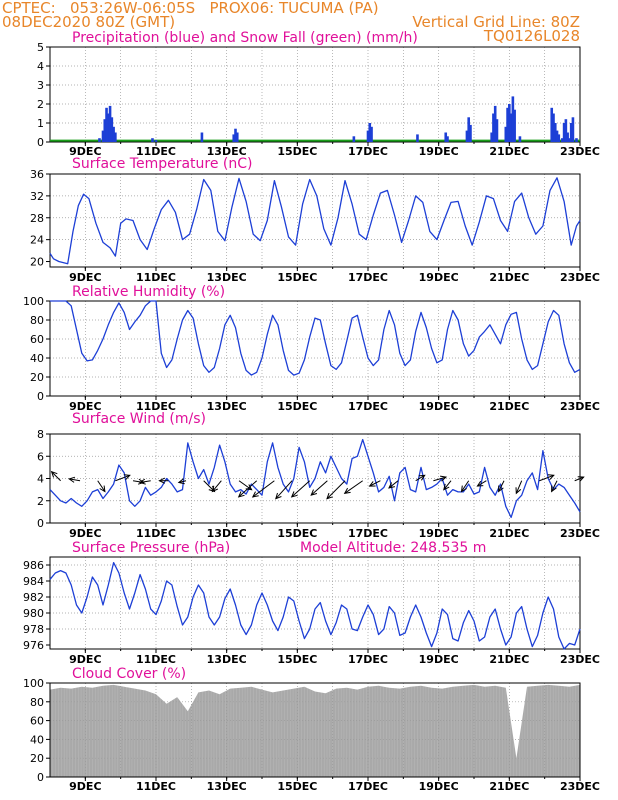 The image size is (618, 800). I want to click on y-tick-label: 5, so click(40, 47).